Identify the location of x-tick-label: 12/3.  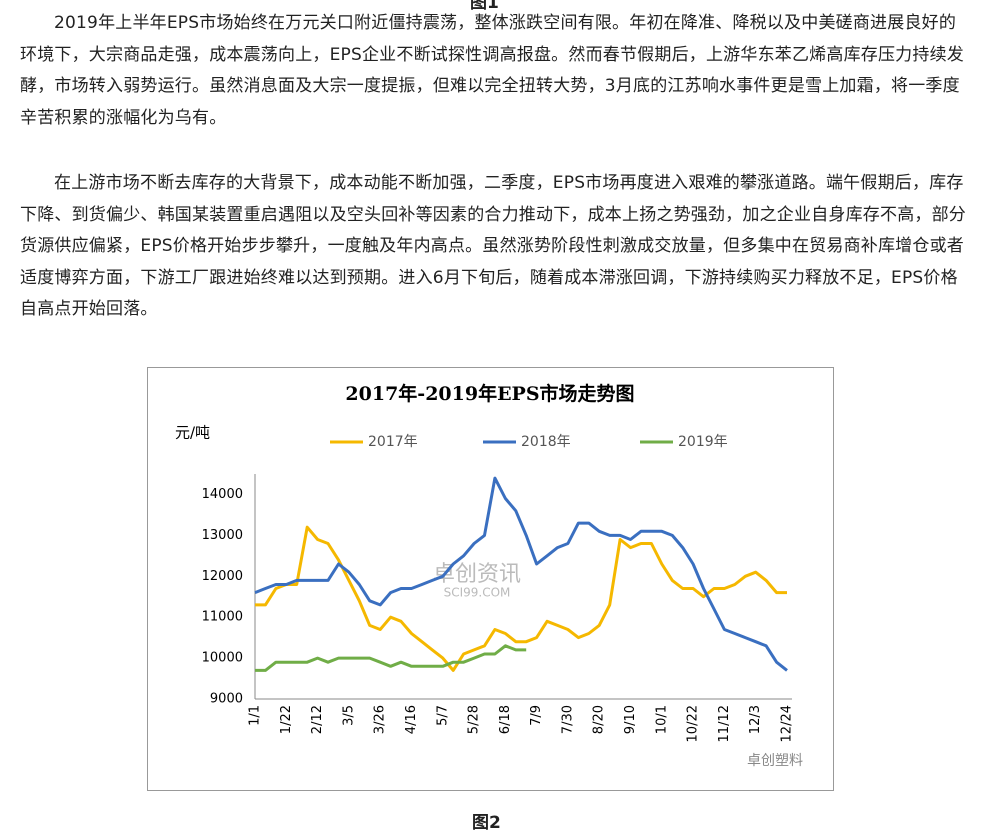
(755, 719).